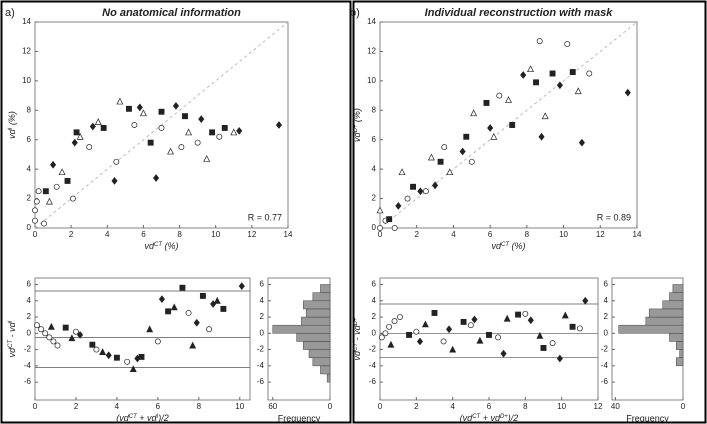 Image resolution: width=707 pixels, height=424 pixels. I want to click on y-tick-label: 12, so click(26, 51).